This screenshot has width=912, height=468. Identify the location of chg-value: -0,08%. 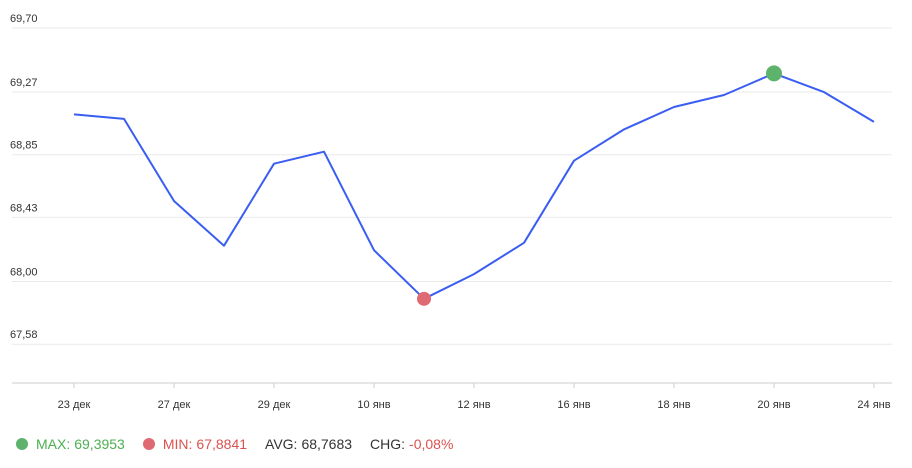
(431, 444).